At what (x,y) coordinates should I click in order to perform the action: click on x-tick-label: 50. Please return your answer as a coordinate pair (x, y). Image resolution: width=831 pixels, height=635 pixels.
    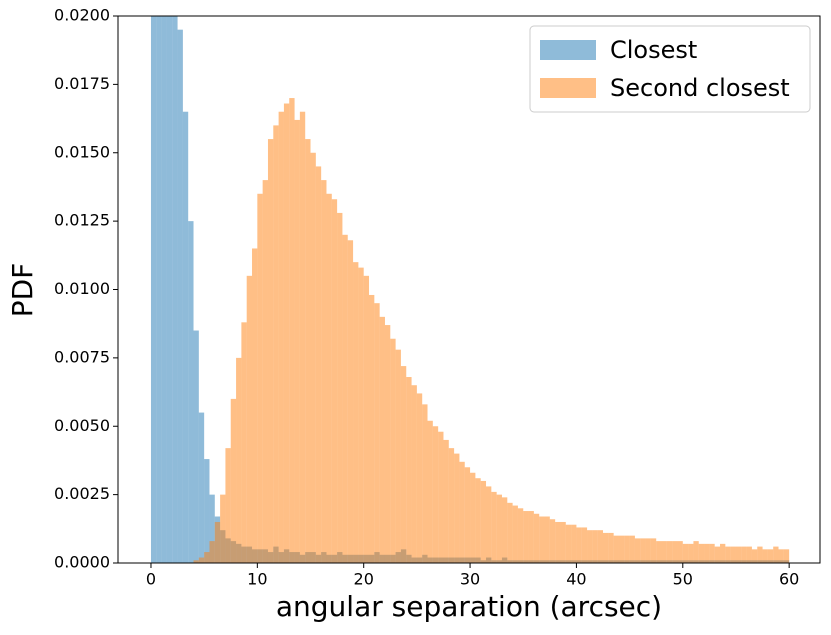
    Looking at the image, I should click on (683, 579).